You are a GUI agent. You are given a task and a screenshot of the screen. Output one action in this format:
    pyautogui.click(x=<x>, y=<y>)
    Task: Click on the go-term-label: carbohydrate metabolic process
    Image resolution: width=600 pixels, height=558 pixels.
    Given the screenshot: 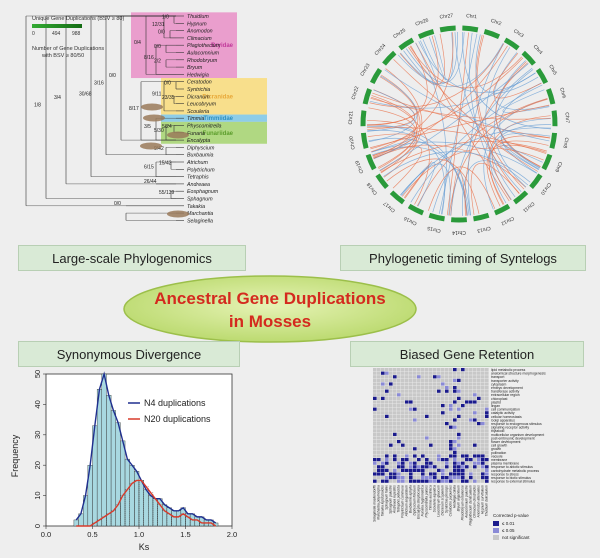 What is the action you would take?
    pyautogui.click(x=515, y=471)
    